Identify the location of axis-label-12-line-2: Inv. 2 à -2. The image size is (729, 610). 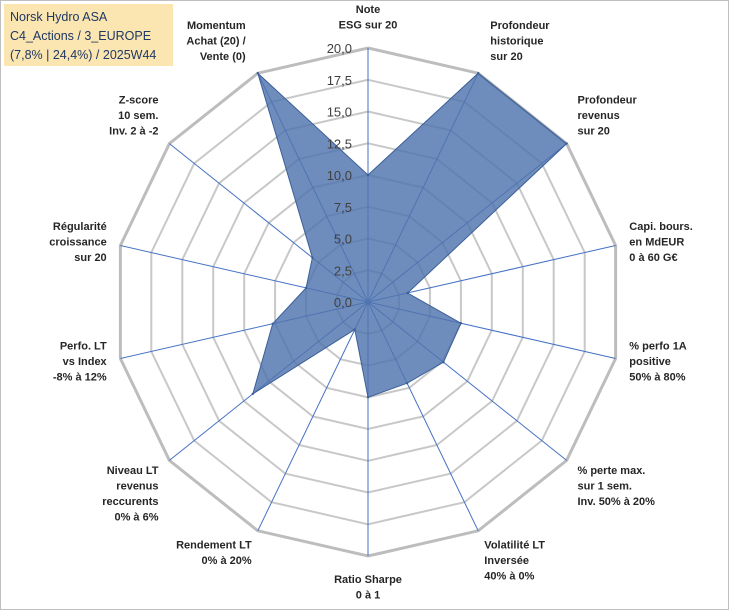
(133, 131).